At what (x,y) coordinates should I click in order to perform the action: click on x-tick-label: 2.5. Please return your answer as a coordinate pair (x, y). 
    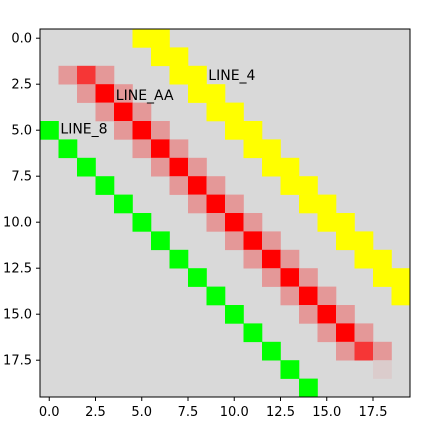
    Looking at the image, I should click on (95, 412).